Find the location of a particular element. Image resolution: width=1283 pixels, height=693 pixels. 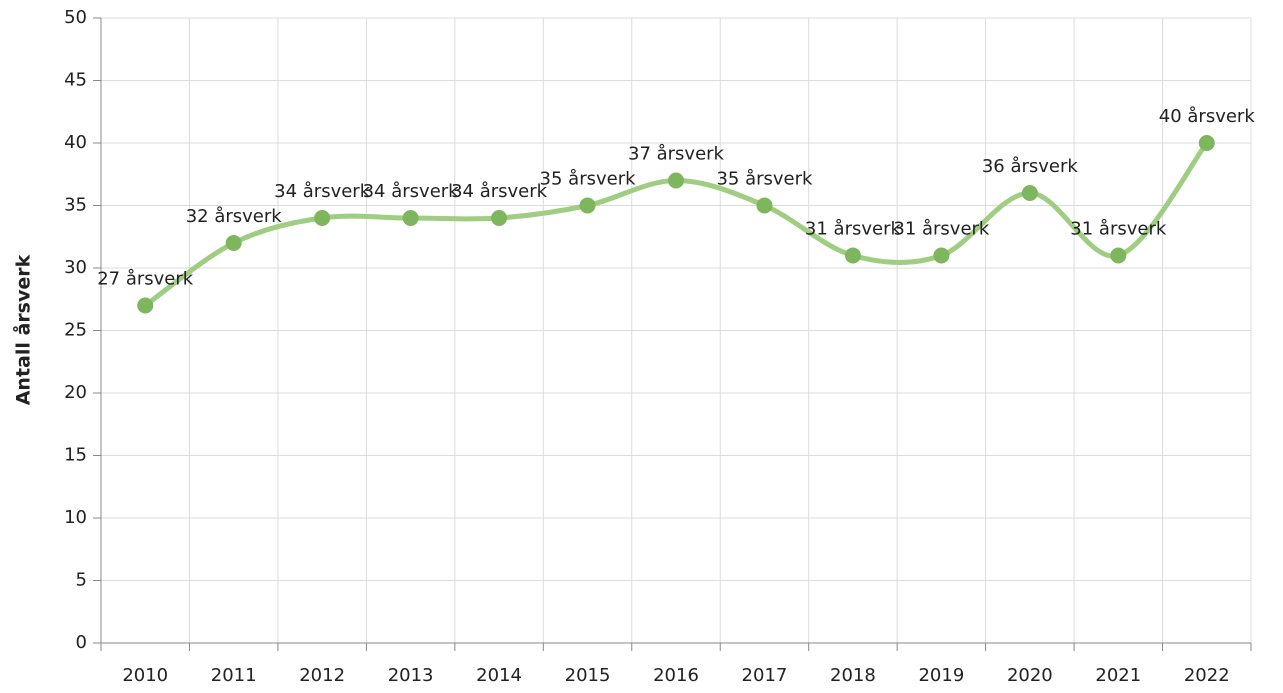

x-tick-label: 2016 is located at coordinates (676, 675).